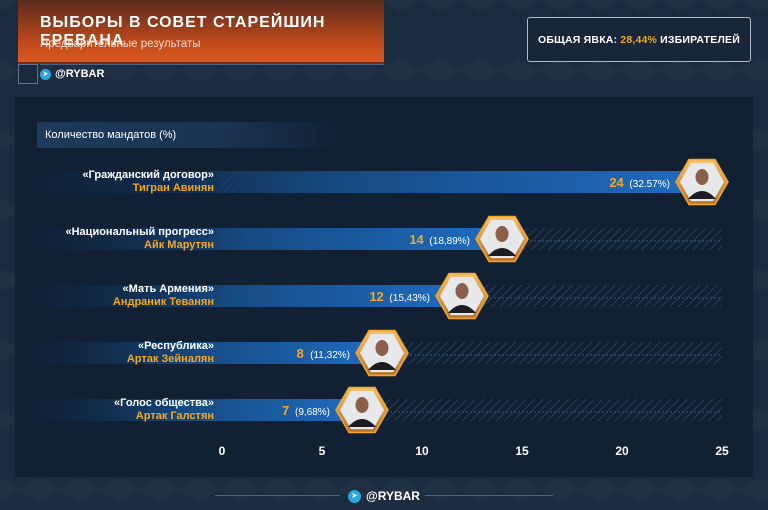 The width and height of the screenshot is (768, 510). I want to click on category-label: «Голос общества», so click(164, 403).